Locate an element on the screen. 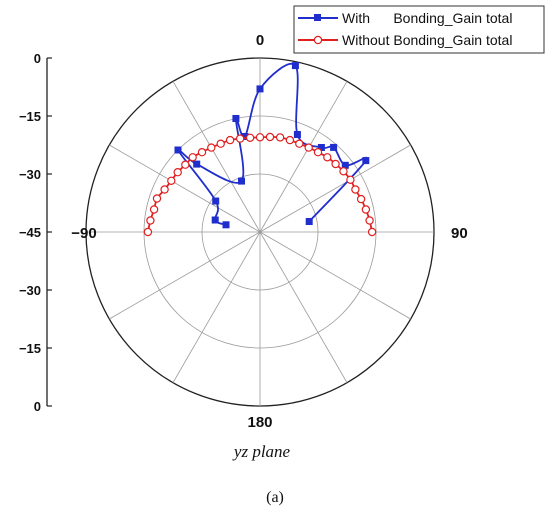 This screenshot has width=550, height=515. legend-box is located at coordinates (419, 29).